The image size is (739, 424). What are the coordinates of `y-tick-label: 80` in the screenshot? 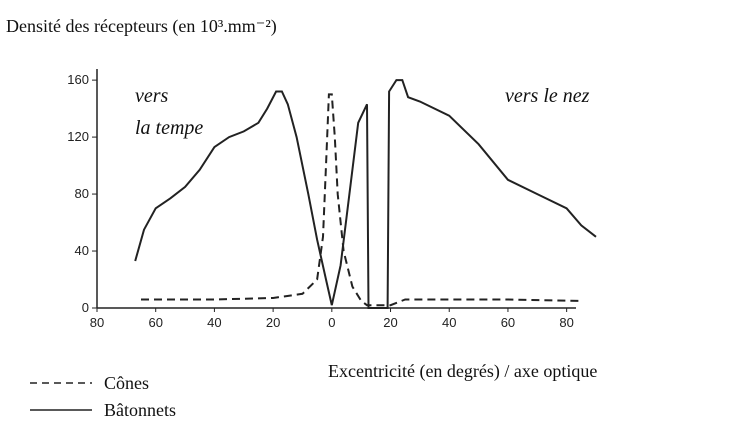 It's located at (82, 193).